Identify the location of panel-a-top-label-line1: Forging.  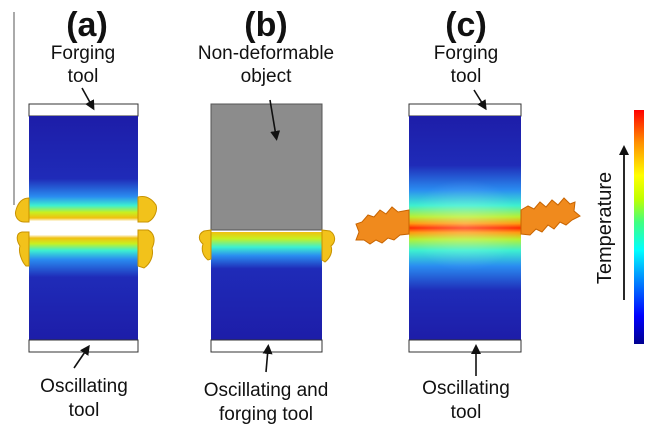
(83, 53).